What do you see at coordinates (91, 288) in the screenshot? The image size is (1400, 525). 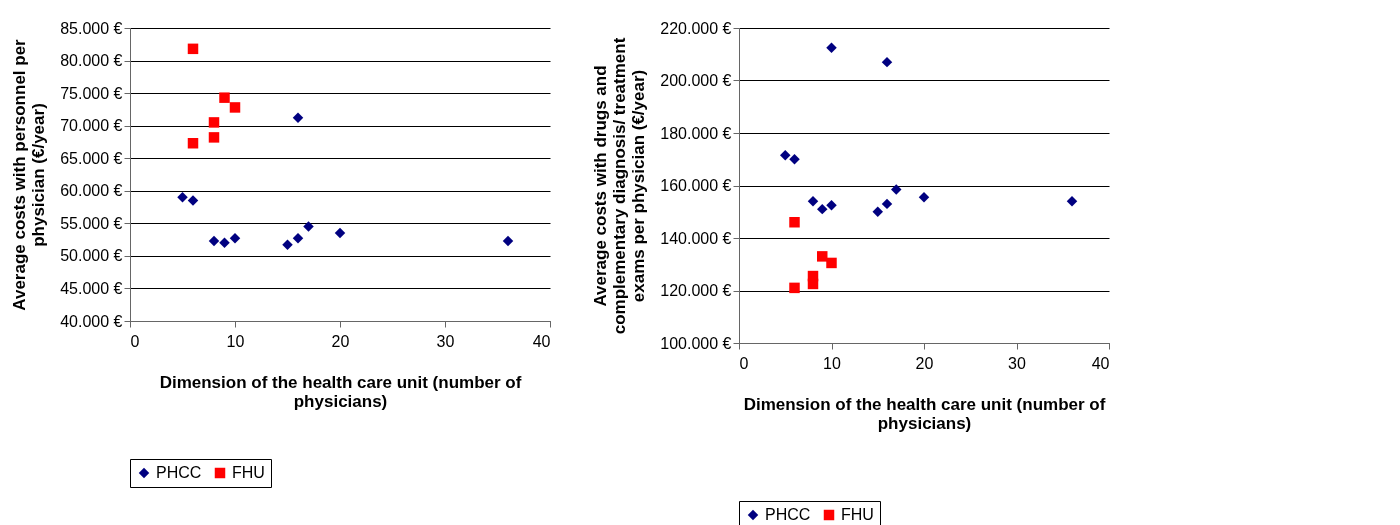 I see `y-tick-label: 45.000 €` at bounding box center [91, 288].